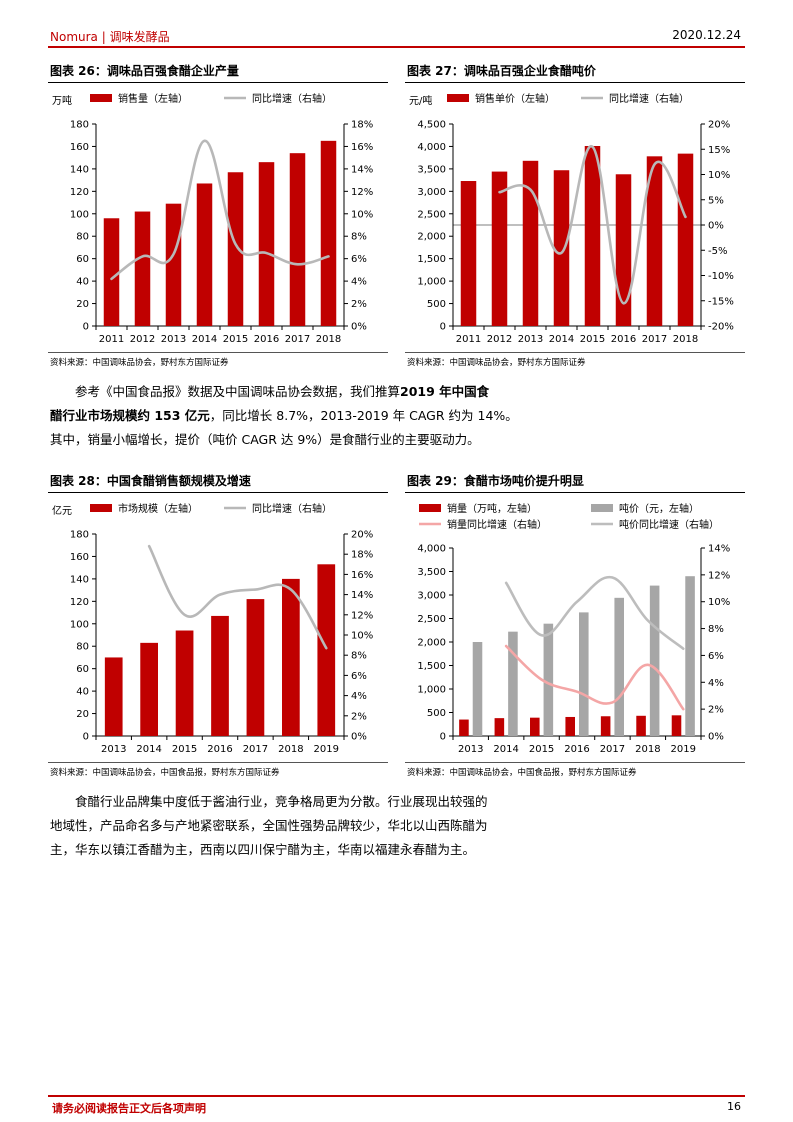  Describe the element at coordinates (165, 773) in the screenshot. I see `chart-28-source: 资料来源：中国调味品协会，中国食品报，野村东方国际证券` at that location.